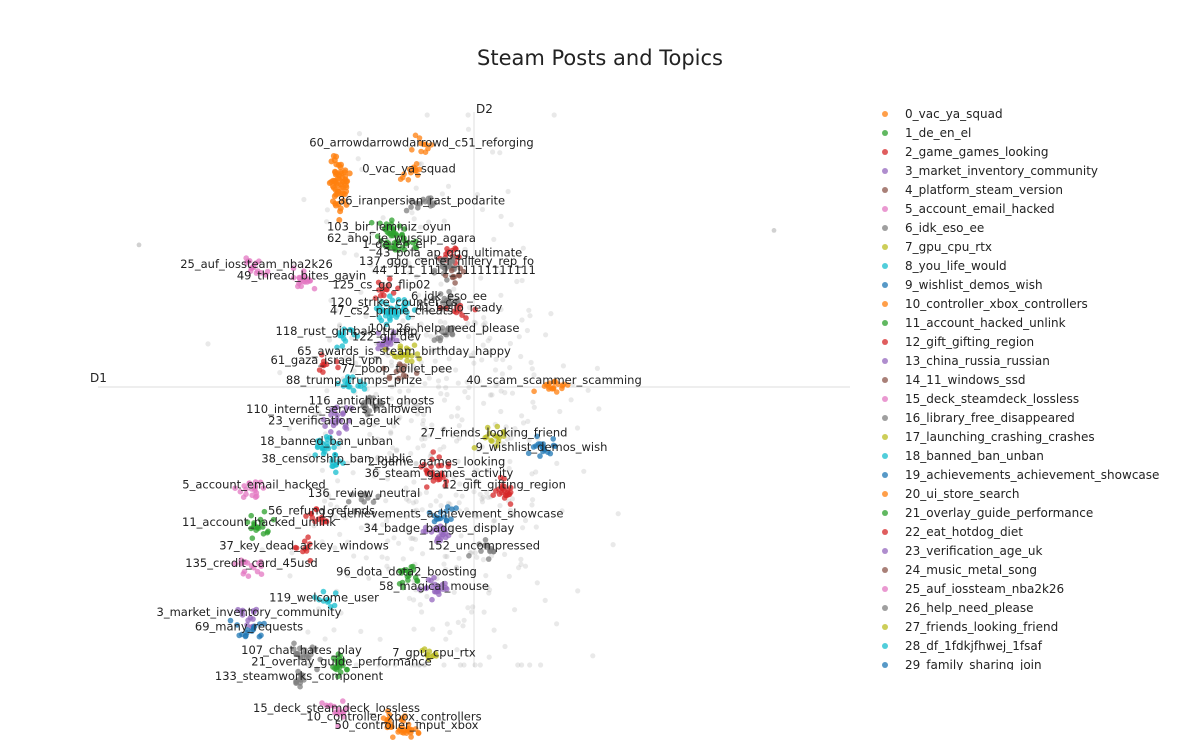  What do you see at coordinates (969, 607) in the screenshot?
I see `legend-label: 26_help_need_please` at bounding box center [969, 607].